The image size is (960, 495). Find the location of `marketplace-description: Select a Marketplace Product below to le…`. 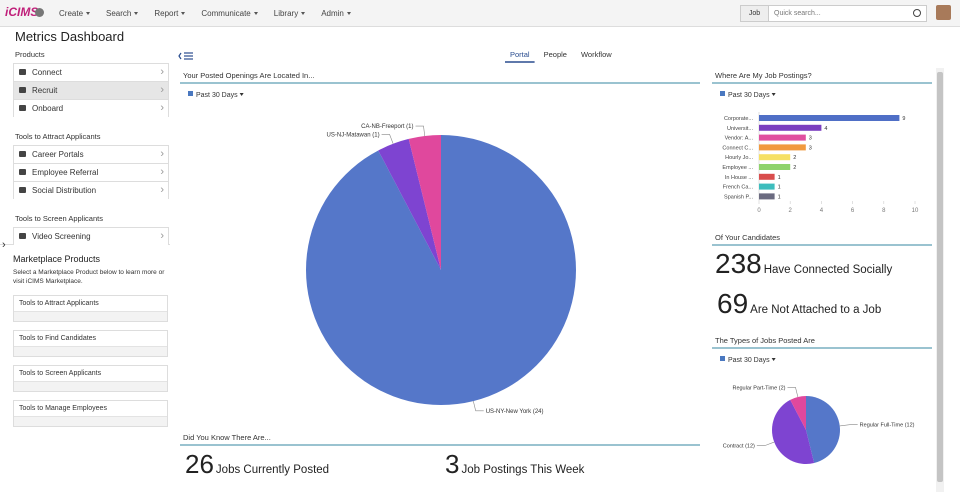

marketplace-description: Select a Marketplace Product below to le… is located at coordinates (89, 277).